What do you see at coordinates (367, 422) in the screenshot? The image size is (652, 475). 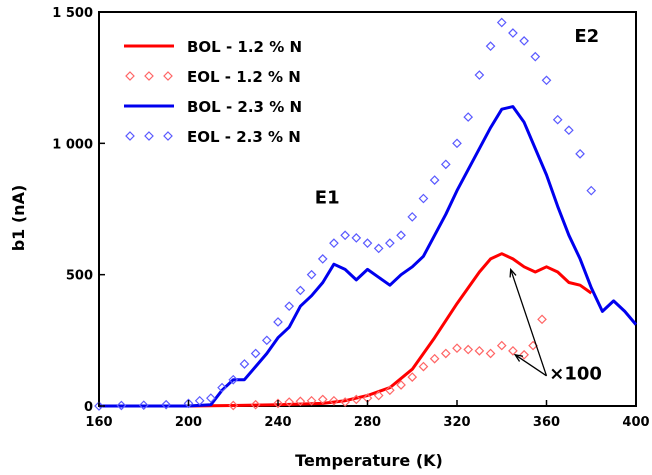 I see `x-tick-label: 280` at bounding box center [367, 422].